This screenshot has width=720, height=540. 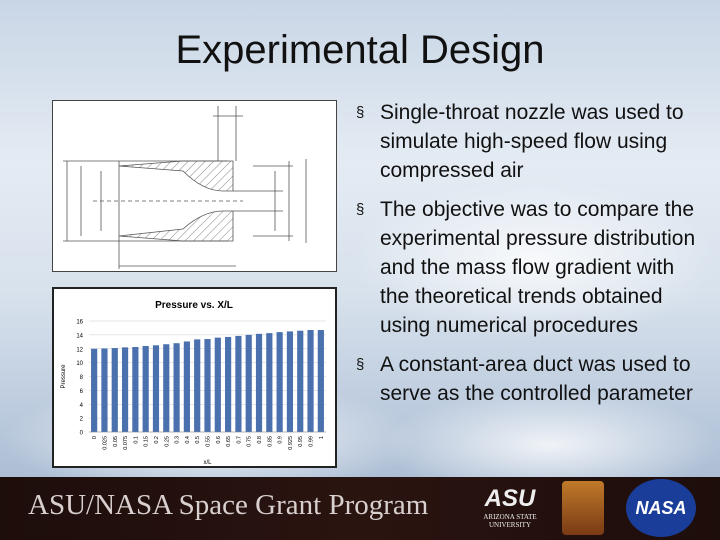 I want to click on x-tick-label: 0.05, so click(x=116, y=441).